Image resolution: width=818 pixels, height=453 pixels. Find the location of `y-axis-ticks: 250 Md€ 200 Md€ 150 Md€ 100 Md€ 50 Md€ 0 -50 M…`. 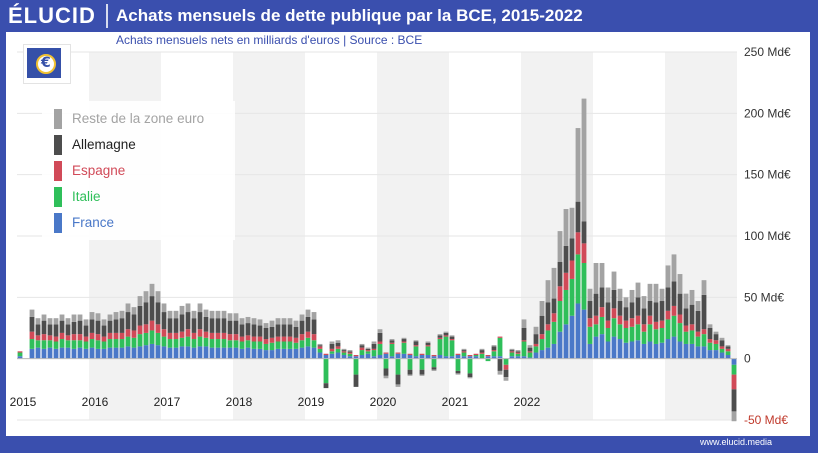

y-axis-ticks: 250 Md€ 200 Md€ 150 Md€ 100 Md€ 50 Md€ 0 -50 M… is located at coordinates (767, 236).